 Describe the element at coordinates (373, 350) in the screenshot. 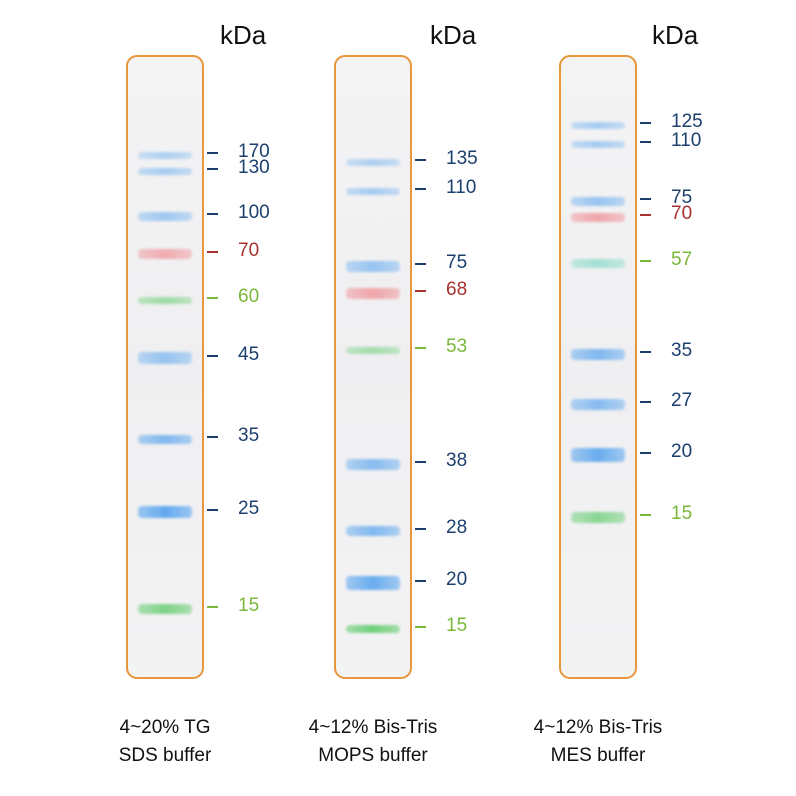

I see `gel-band-53kda` at that location.